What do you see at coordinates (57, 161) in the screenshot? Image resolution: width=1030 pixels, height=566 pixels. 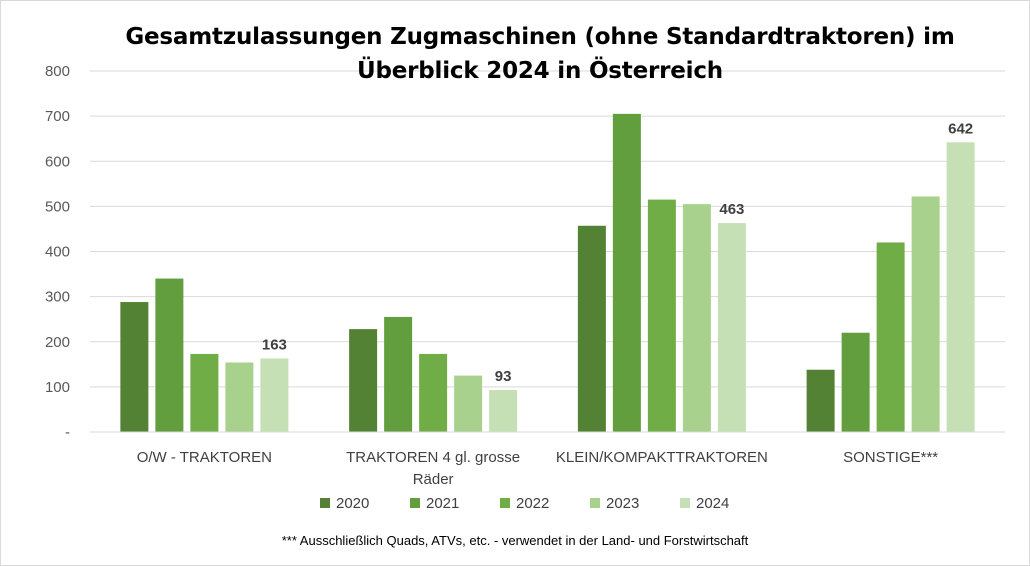 I see `y-tick-label: 600` at bounding box center [57, 161].